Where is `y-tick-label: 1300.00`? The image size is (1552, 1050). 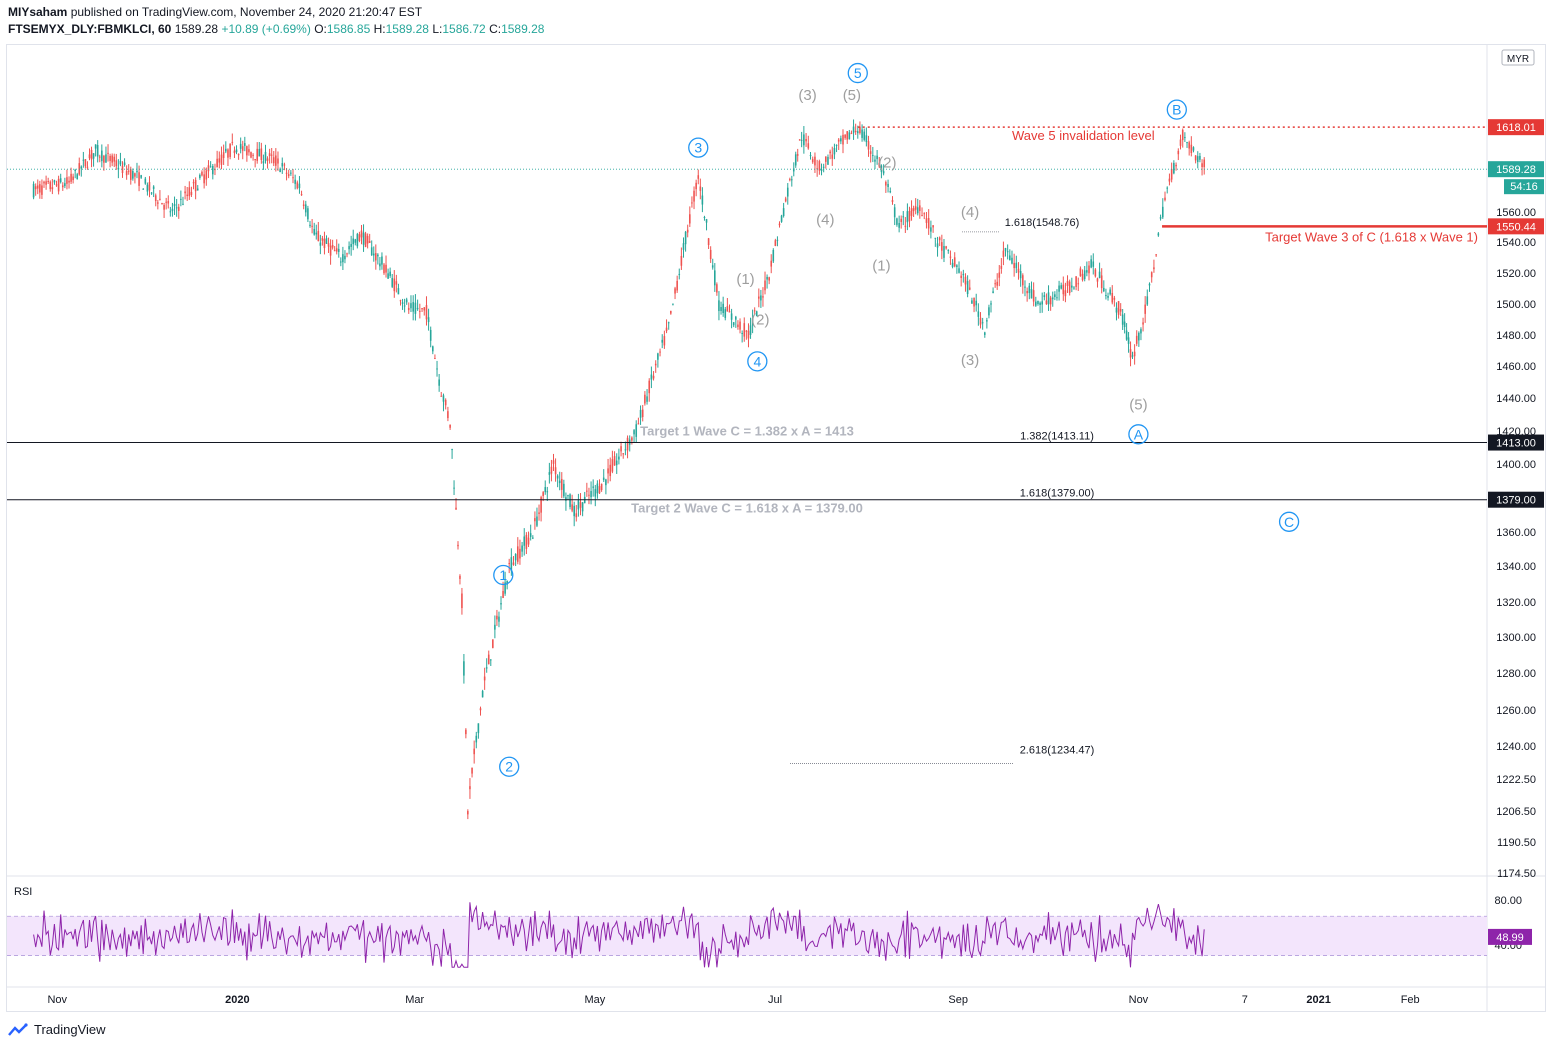
y-tick-label: 1300.00 is located at coordinates (1516, 638).